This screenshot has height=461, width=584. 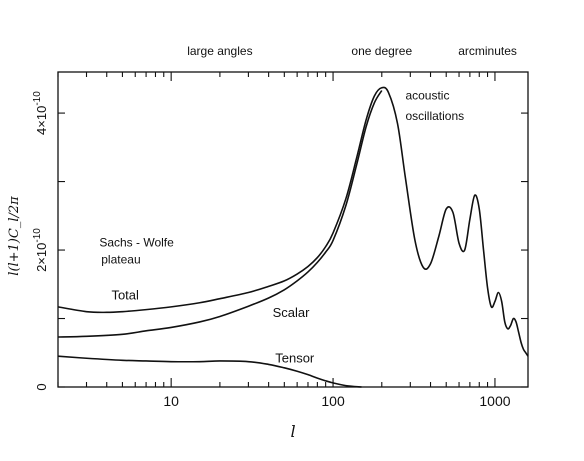 What do you see at coordinates (292, 312) in the screenshot?
I see `series-label-scalar: Scalar` at bounding box center [292, 312].